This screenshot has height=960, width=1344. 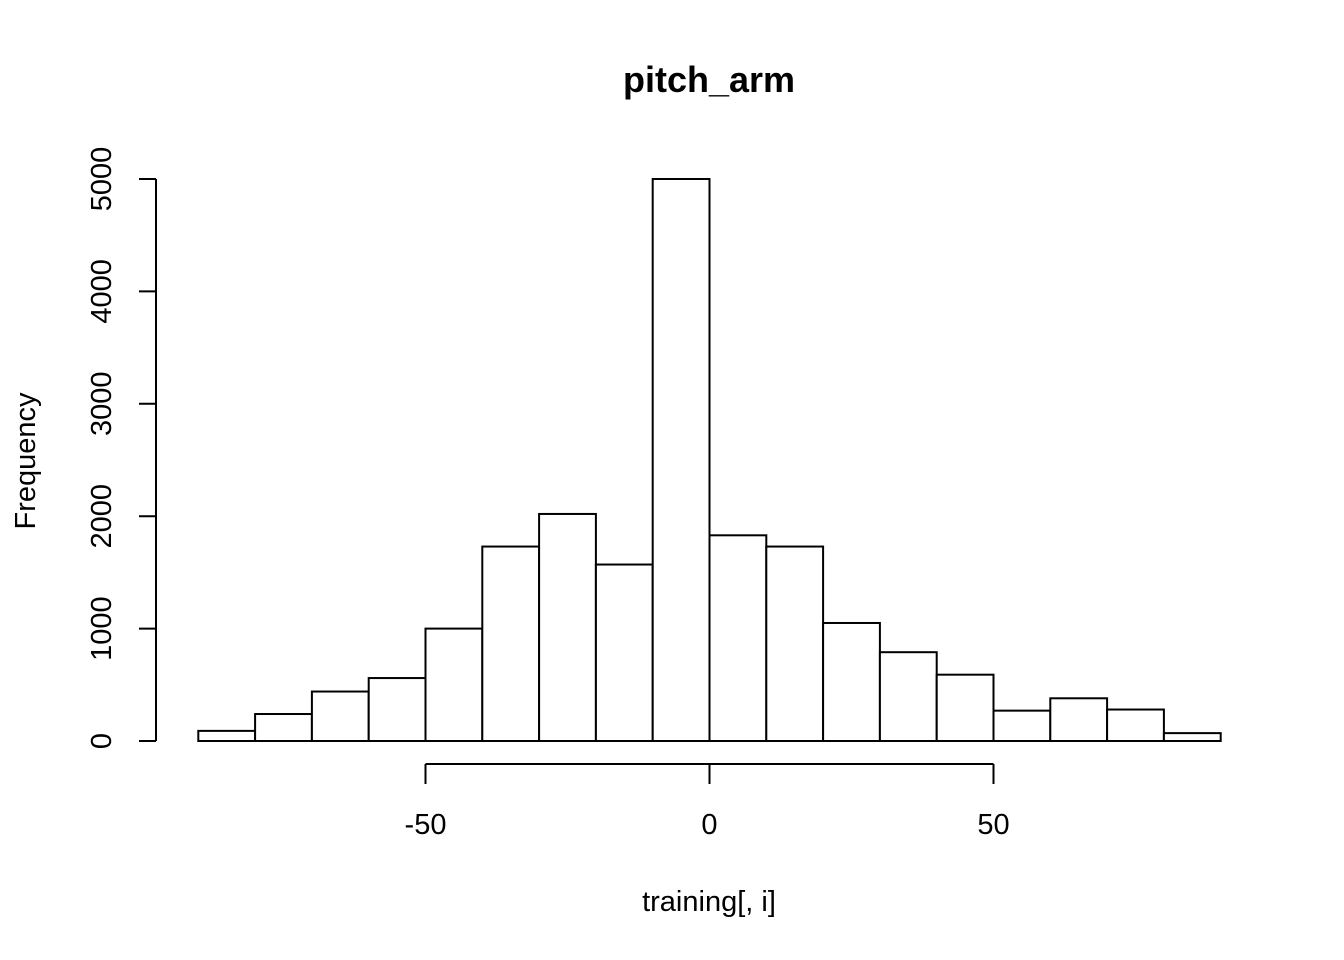 I want to click on y-tick-label: 3000, so click(x=102, y=404).